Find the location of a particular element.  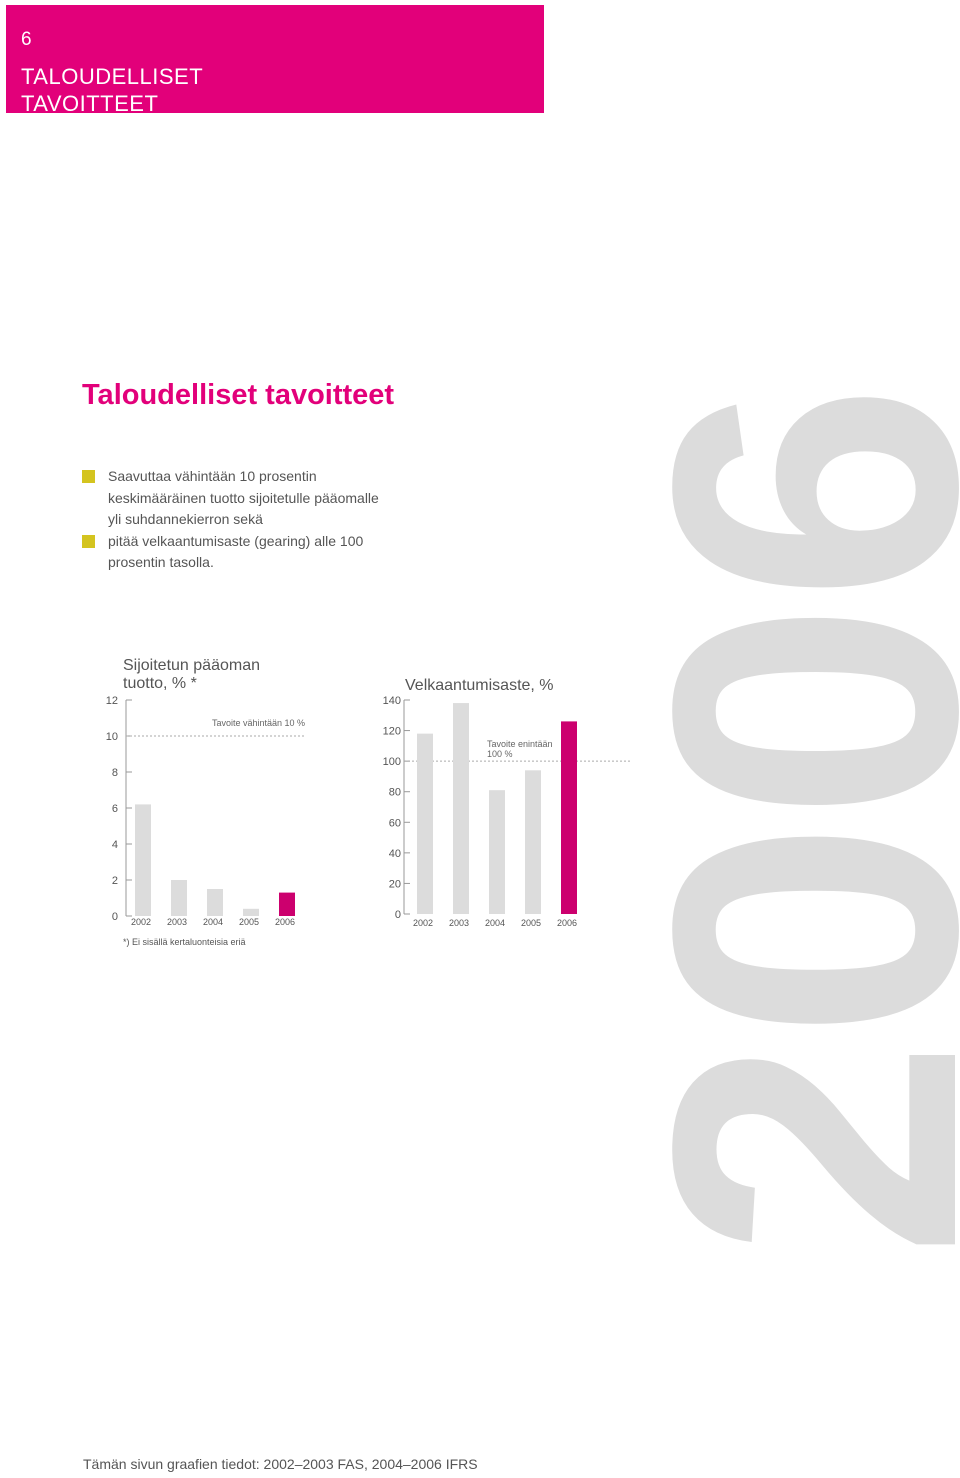

banner-title: TALOUDELLISET TAVOITTEET is located at coordinates (112, 90).